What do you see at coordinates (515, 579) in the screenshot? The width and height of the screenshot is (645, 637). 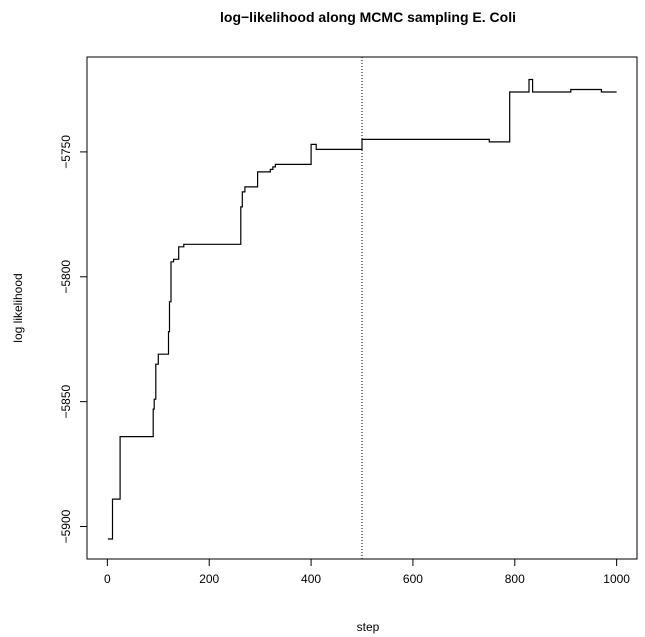 I see `x-tick-label: 800` at bounding box center [515, 579].